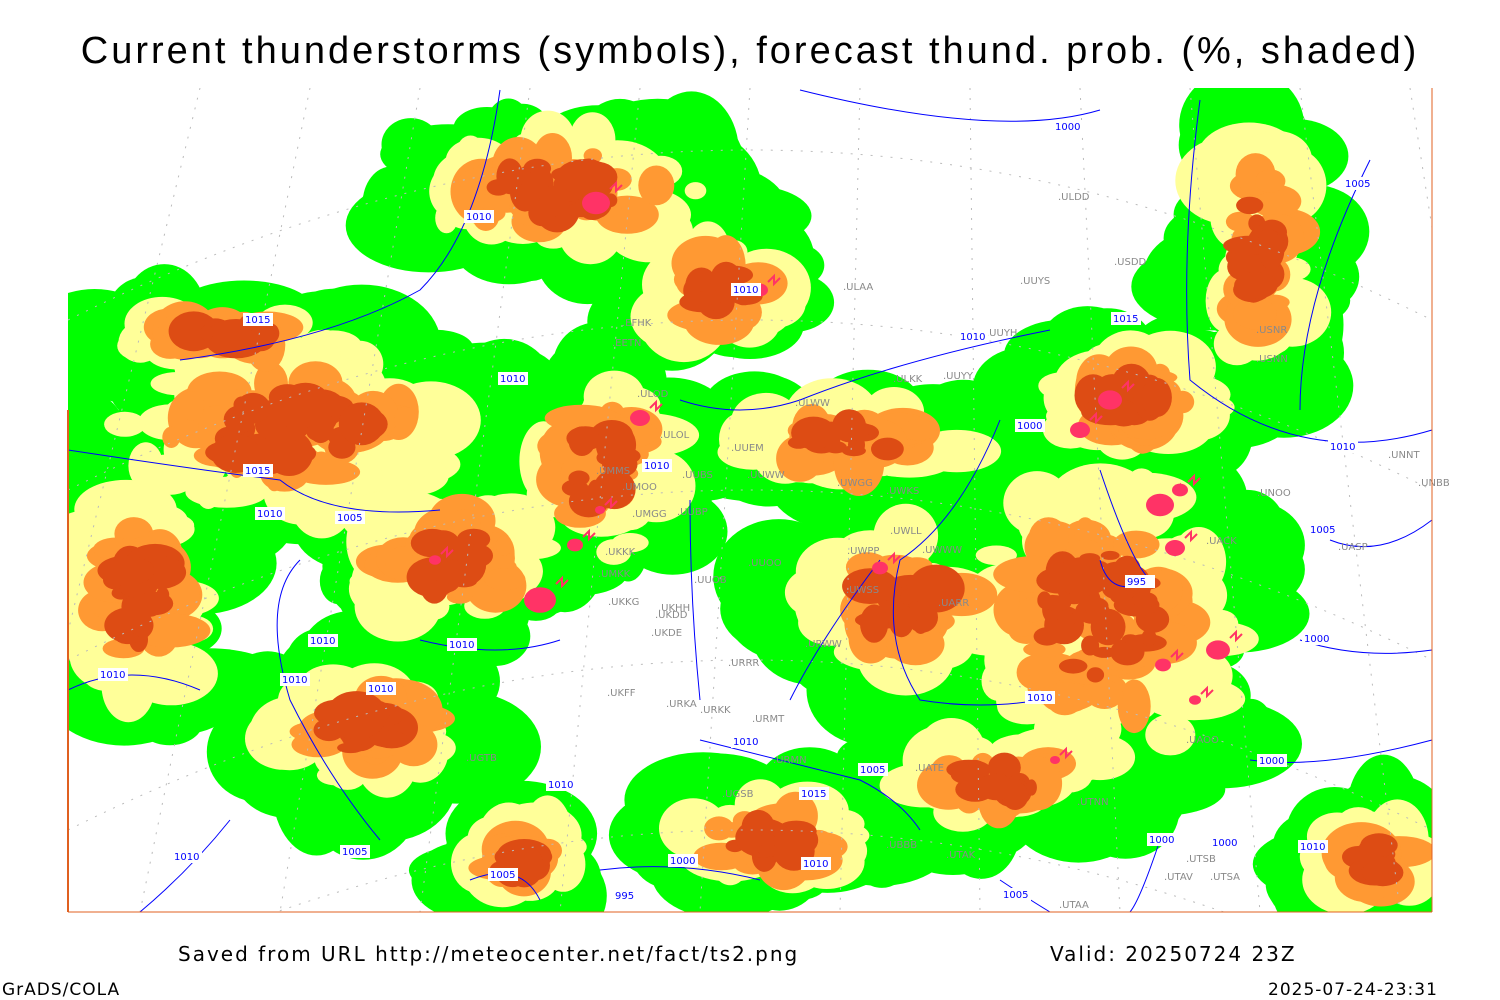  What do you see at coordinates (958, 376) in the screenshot?
I see `station-label: .UUYY` at bounding box center [958, 376].